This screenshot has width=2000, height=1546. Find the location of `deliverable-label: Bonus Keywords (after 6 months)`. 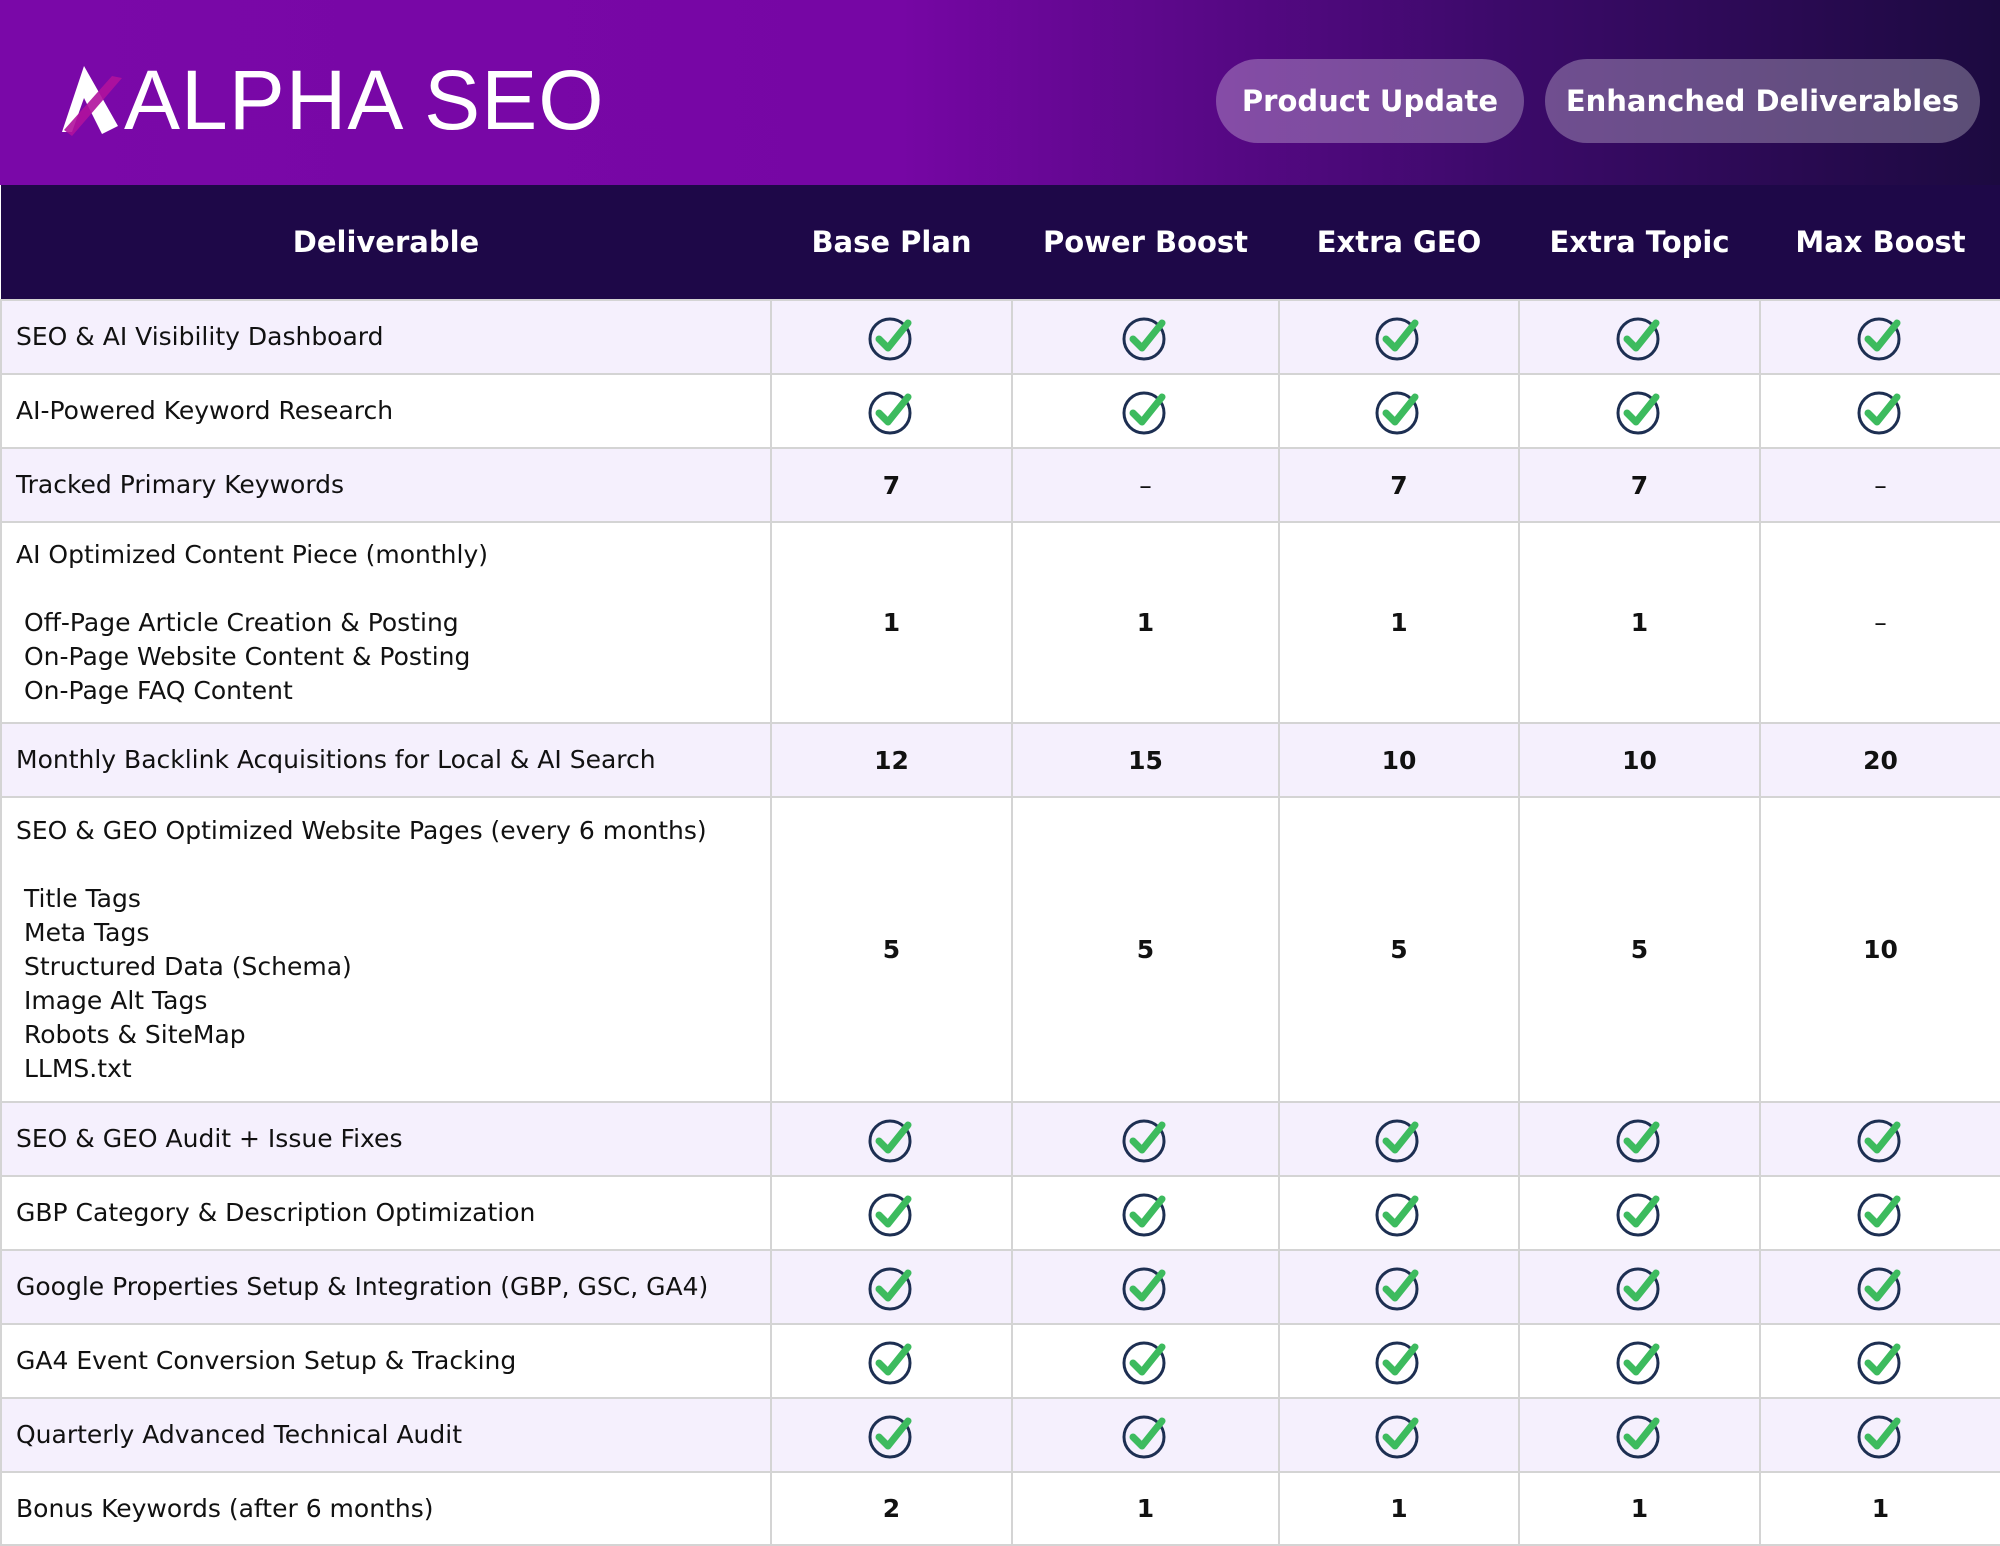

deliverable-label: Bonus Keywords (after 6 months) is located at coordinates (225, 1508).